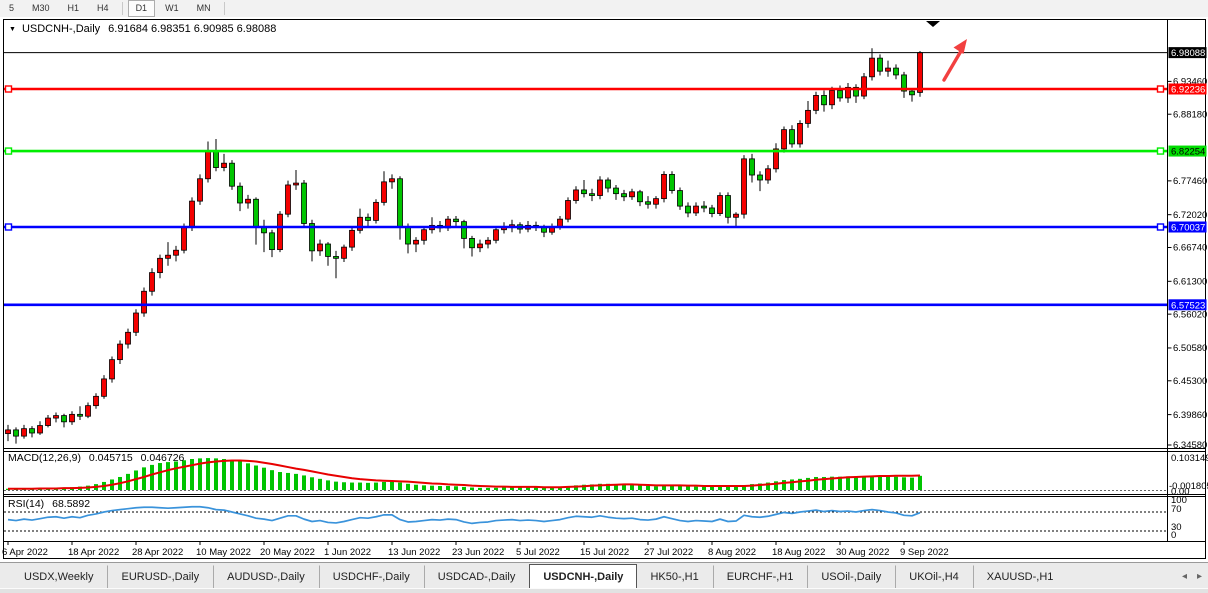 This screenshot has width=1208, height=593. What do you see at coordinates (604, 590) in the screenshot?
I see `tabbar-footer` at bounding box center [604, 590].